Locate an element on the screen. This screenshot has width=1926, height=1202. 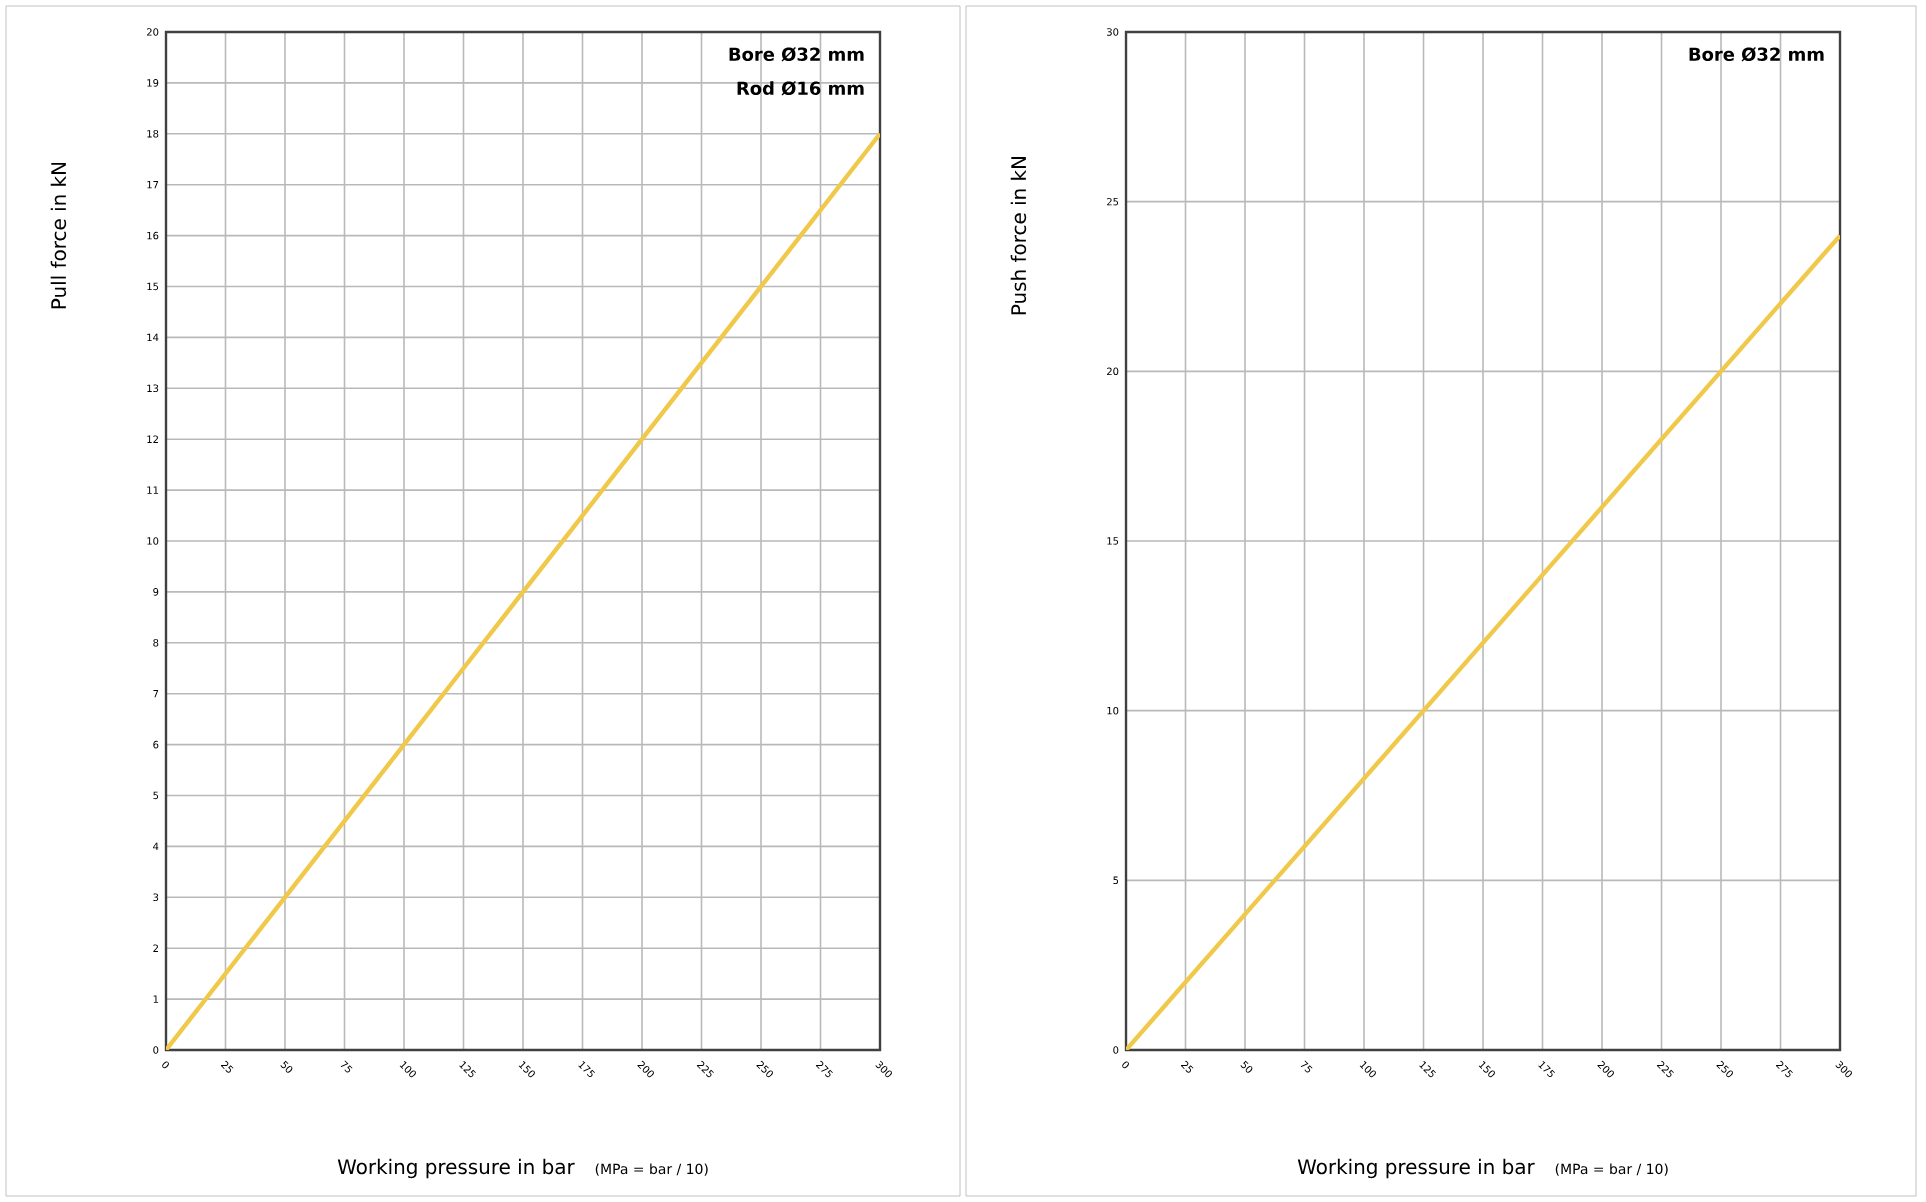
y-axis-title: Pull force in kN is located at coordinates (58, 235).